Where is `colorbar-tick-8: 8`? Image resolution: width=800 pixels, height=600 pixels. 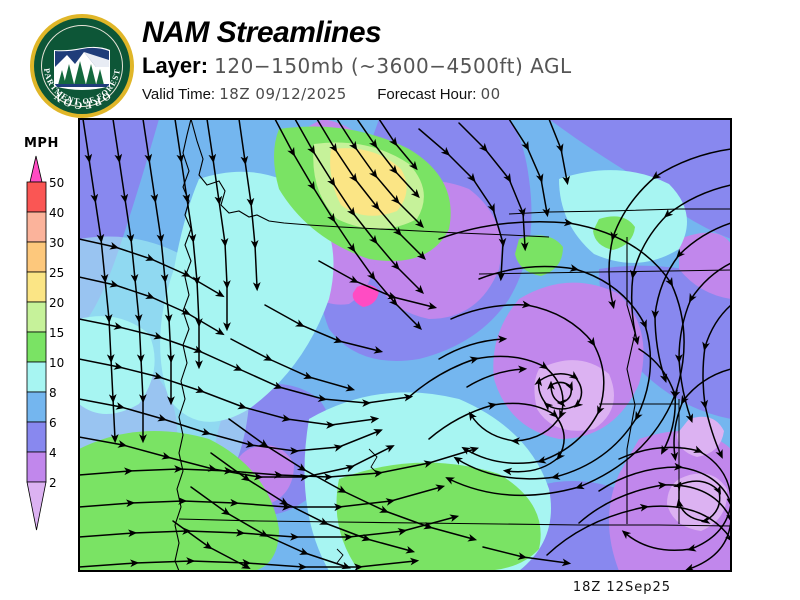 colorbar-tick-8: 8 is located at coordinates (53, 393).